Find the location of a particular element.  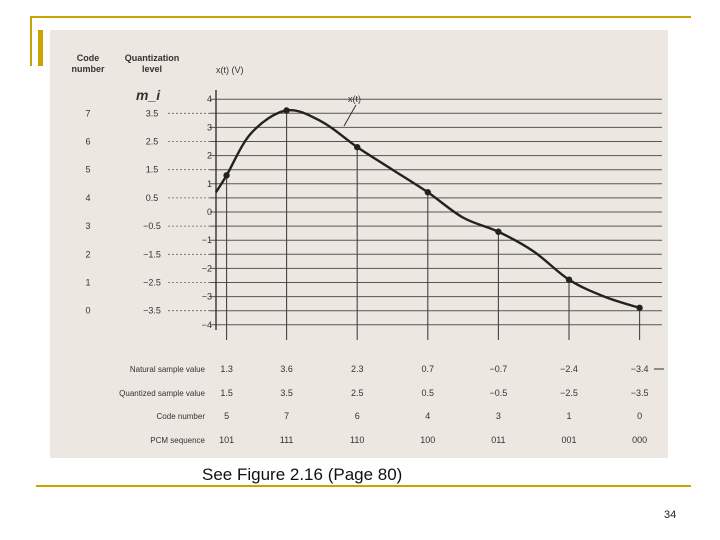

row-label-code: Code number is located at coordinates (181, 416).